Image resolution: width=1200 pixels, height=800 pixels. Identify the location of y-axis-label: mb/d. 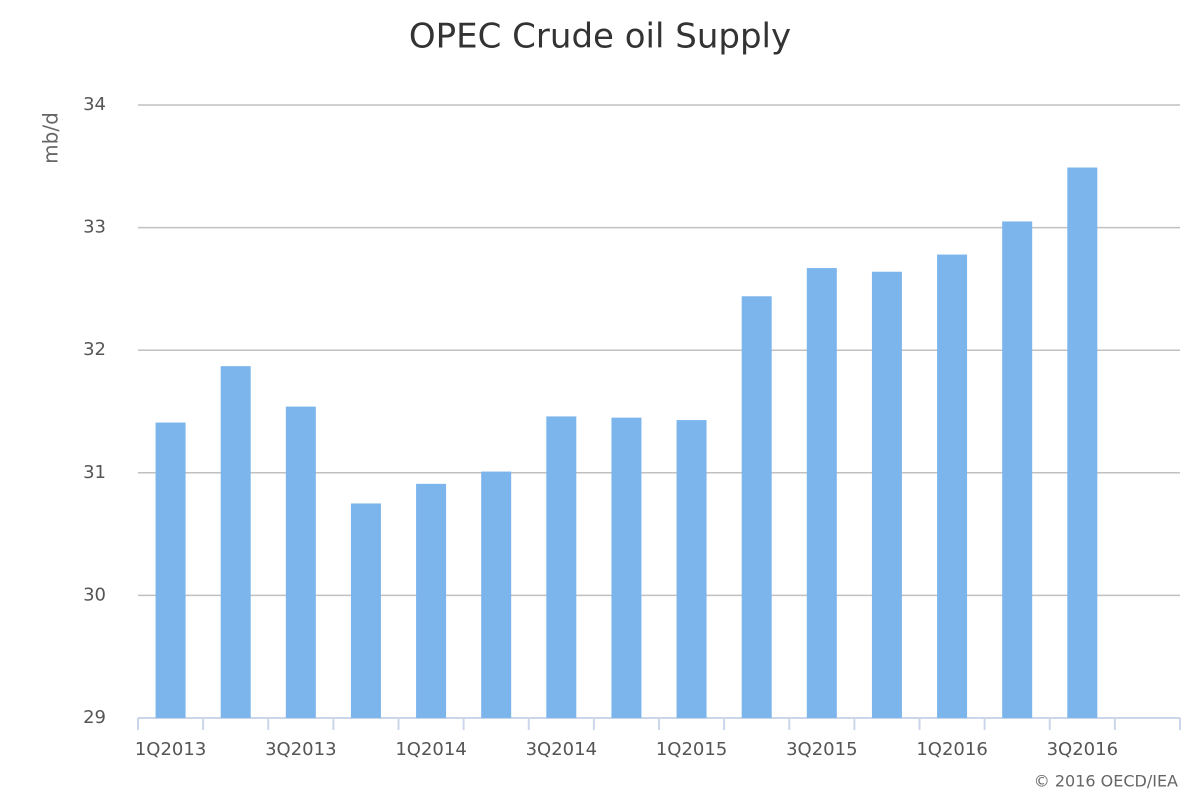
(51, 138).